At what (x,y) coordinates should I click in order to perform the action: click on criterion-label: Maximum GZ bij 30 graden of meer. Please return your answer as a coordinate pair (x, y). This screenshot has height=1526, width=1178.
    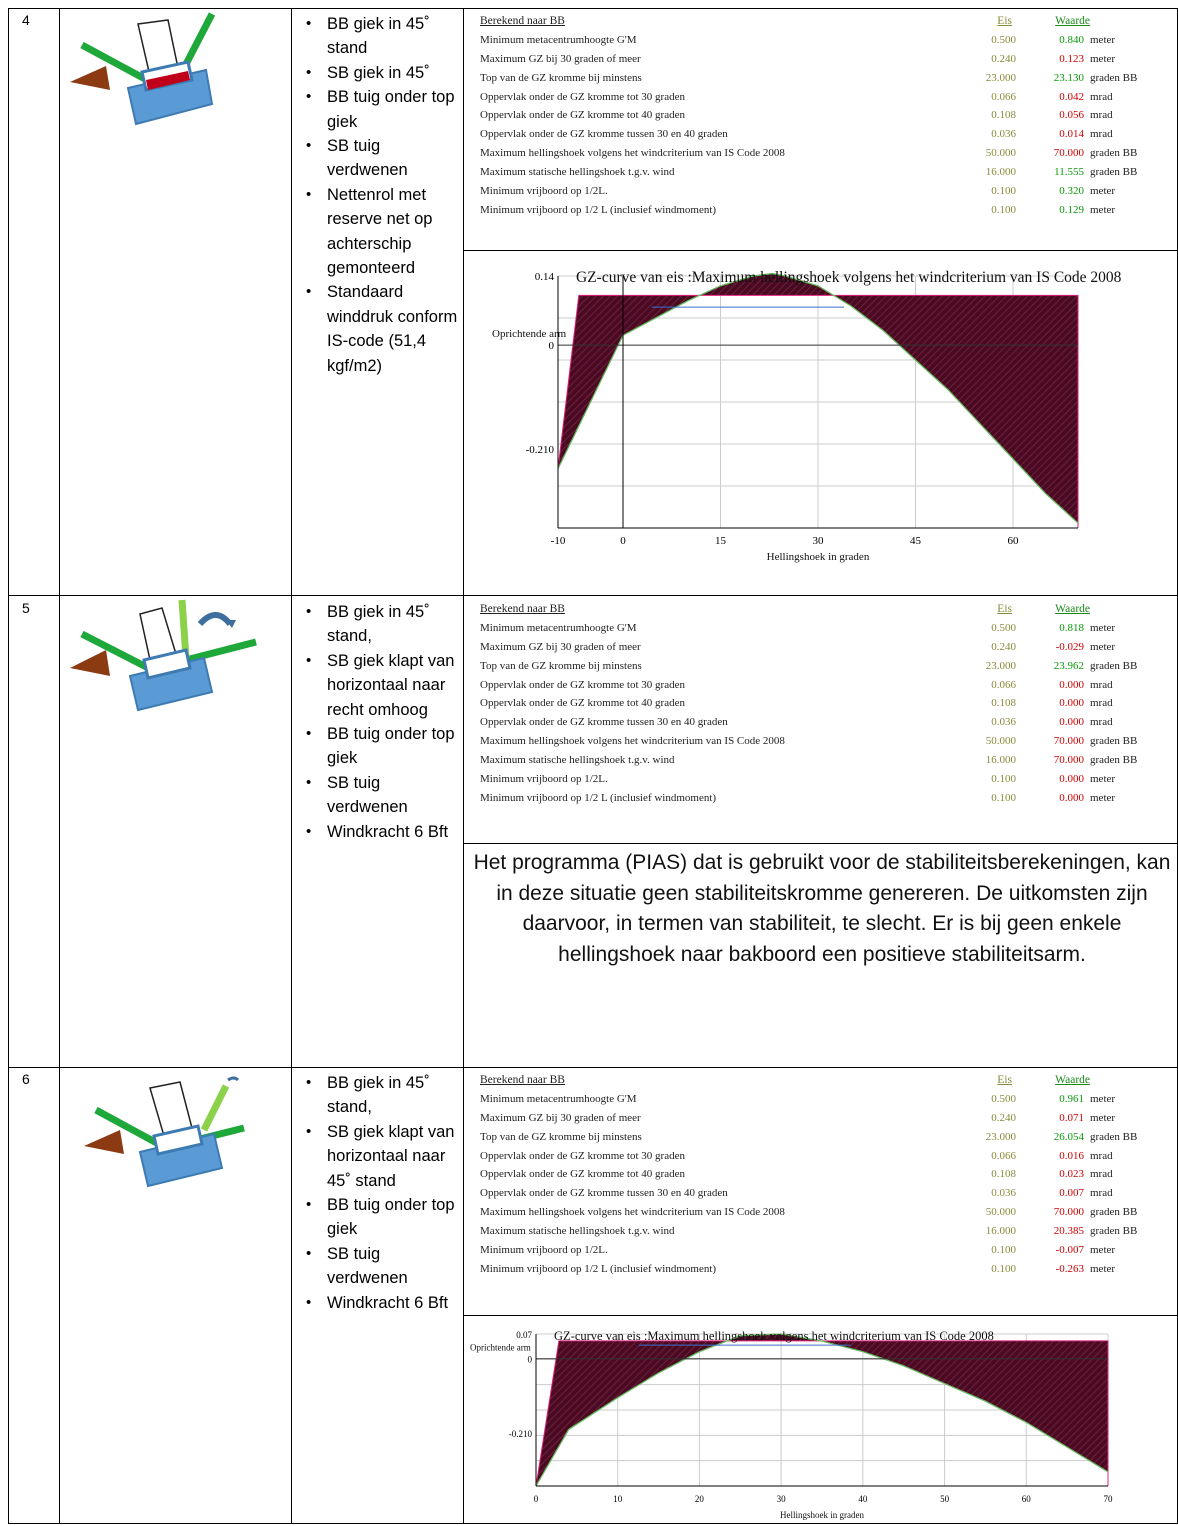
    Looking at the image, I should click on (560, 58).